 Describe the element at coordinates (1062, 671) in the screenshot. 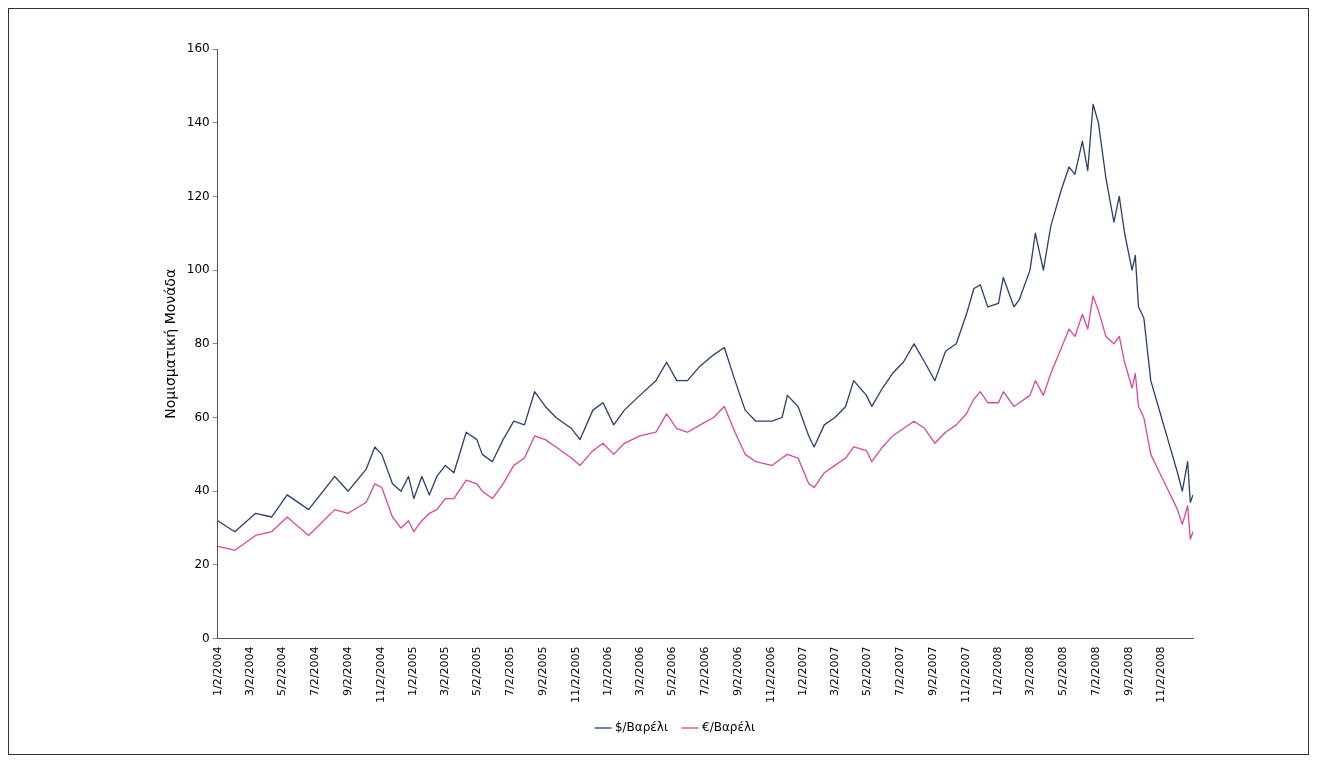

I see `x-tick-label: 5/2/2008` at that location.